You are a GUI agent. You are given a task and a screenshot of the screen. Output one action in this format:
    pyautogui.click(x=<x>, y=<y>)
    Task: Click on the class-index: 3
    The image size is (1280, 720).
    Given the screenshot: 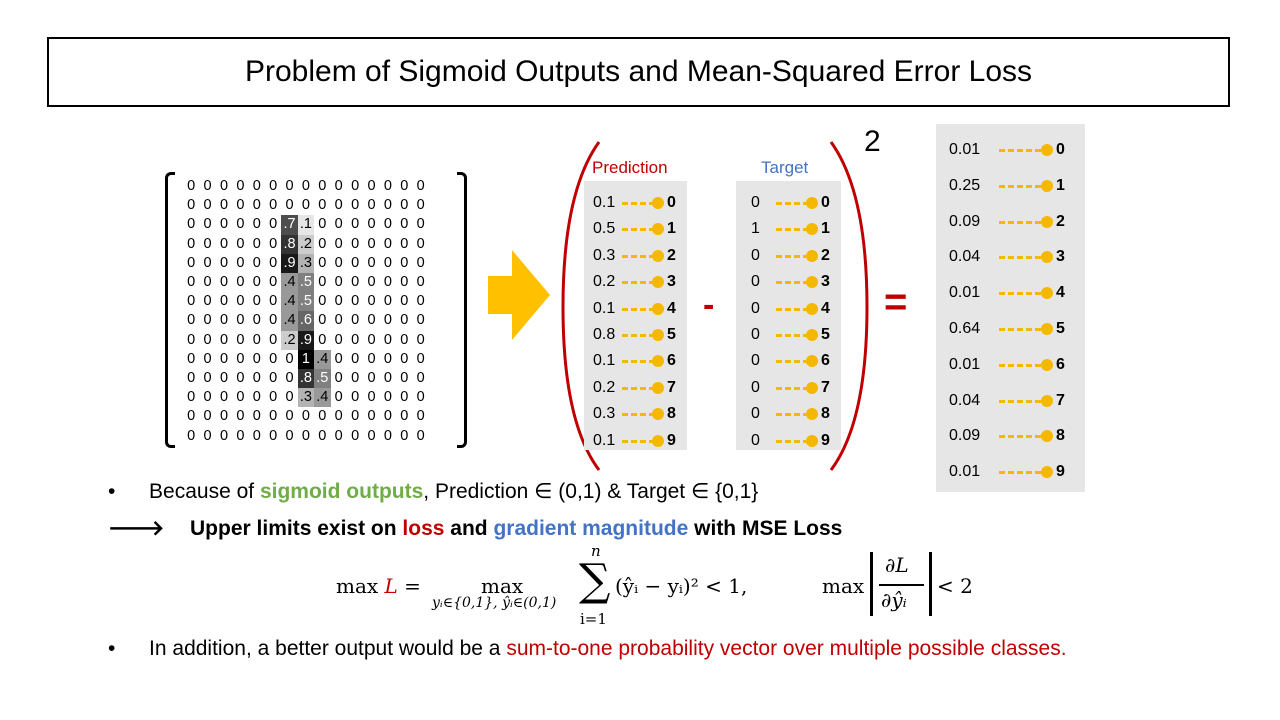 What is the action you would take?
    pyautogui.click(x=825, y=282)
    